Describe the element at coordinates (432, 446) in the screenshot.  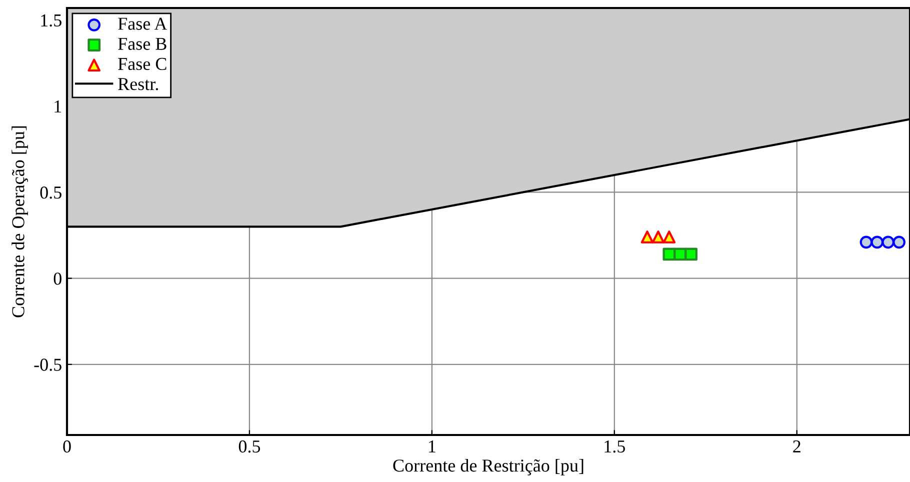
I see `x-tick-label: 1` at that location.